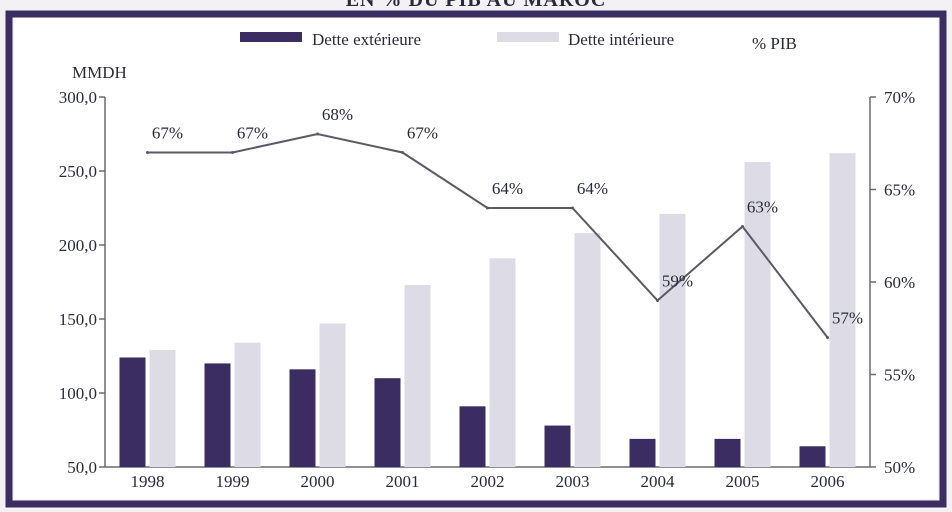 This screenshot has height=512, width=952. I want to click on x-tick-label-2002: 2002, so click(488, 481).